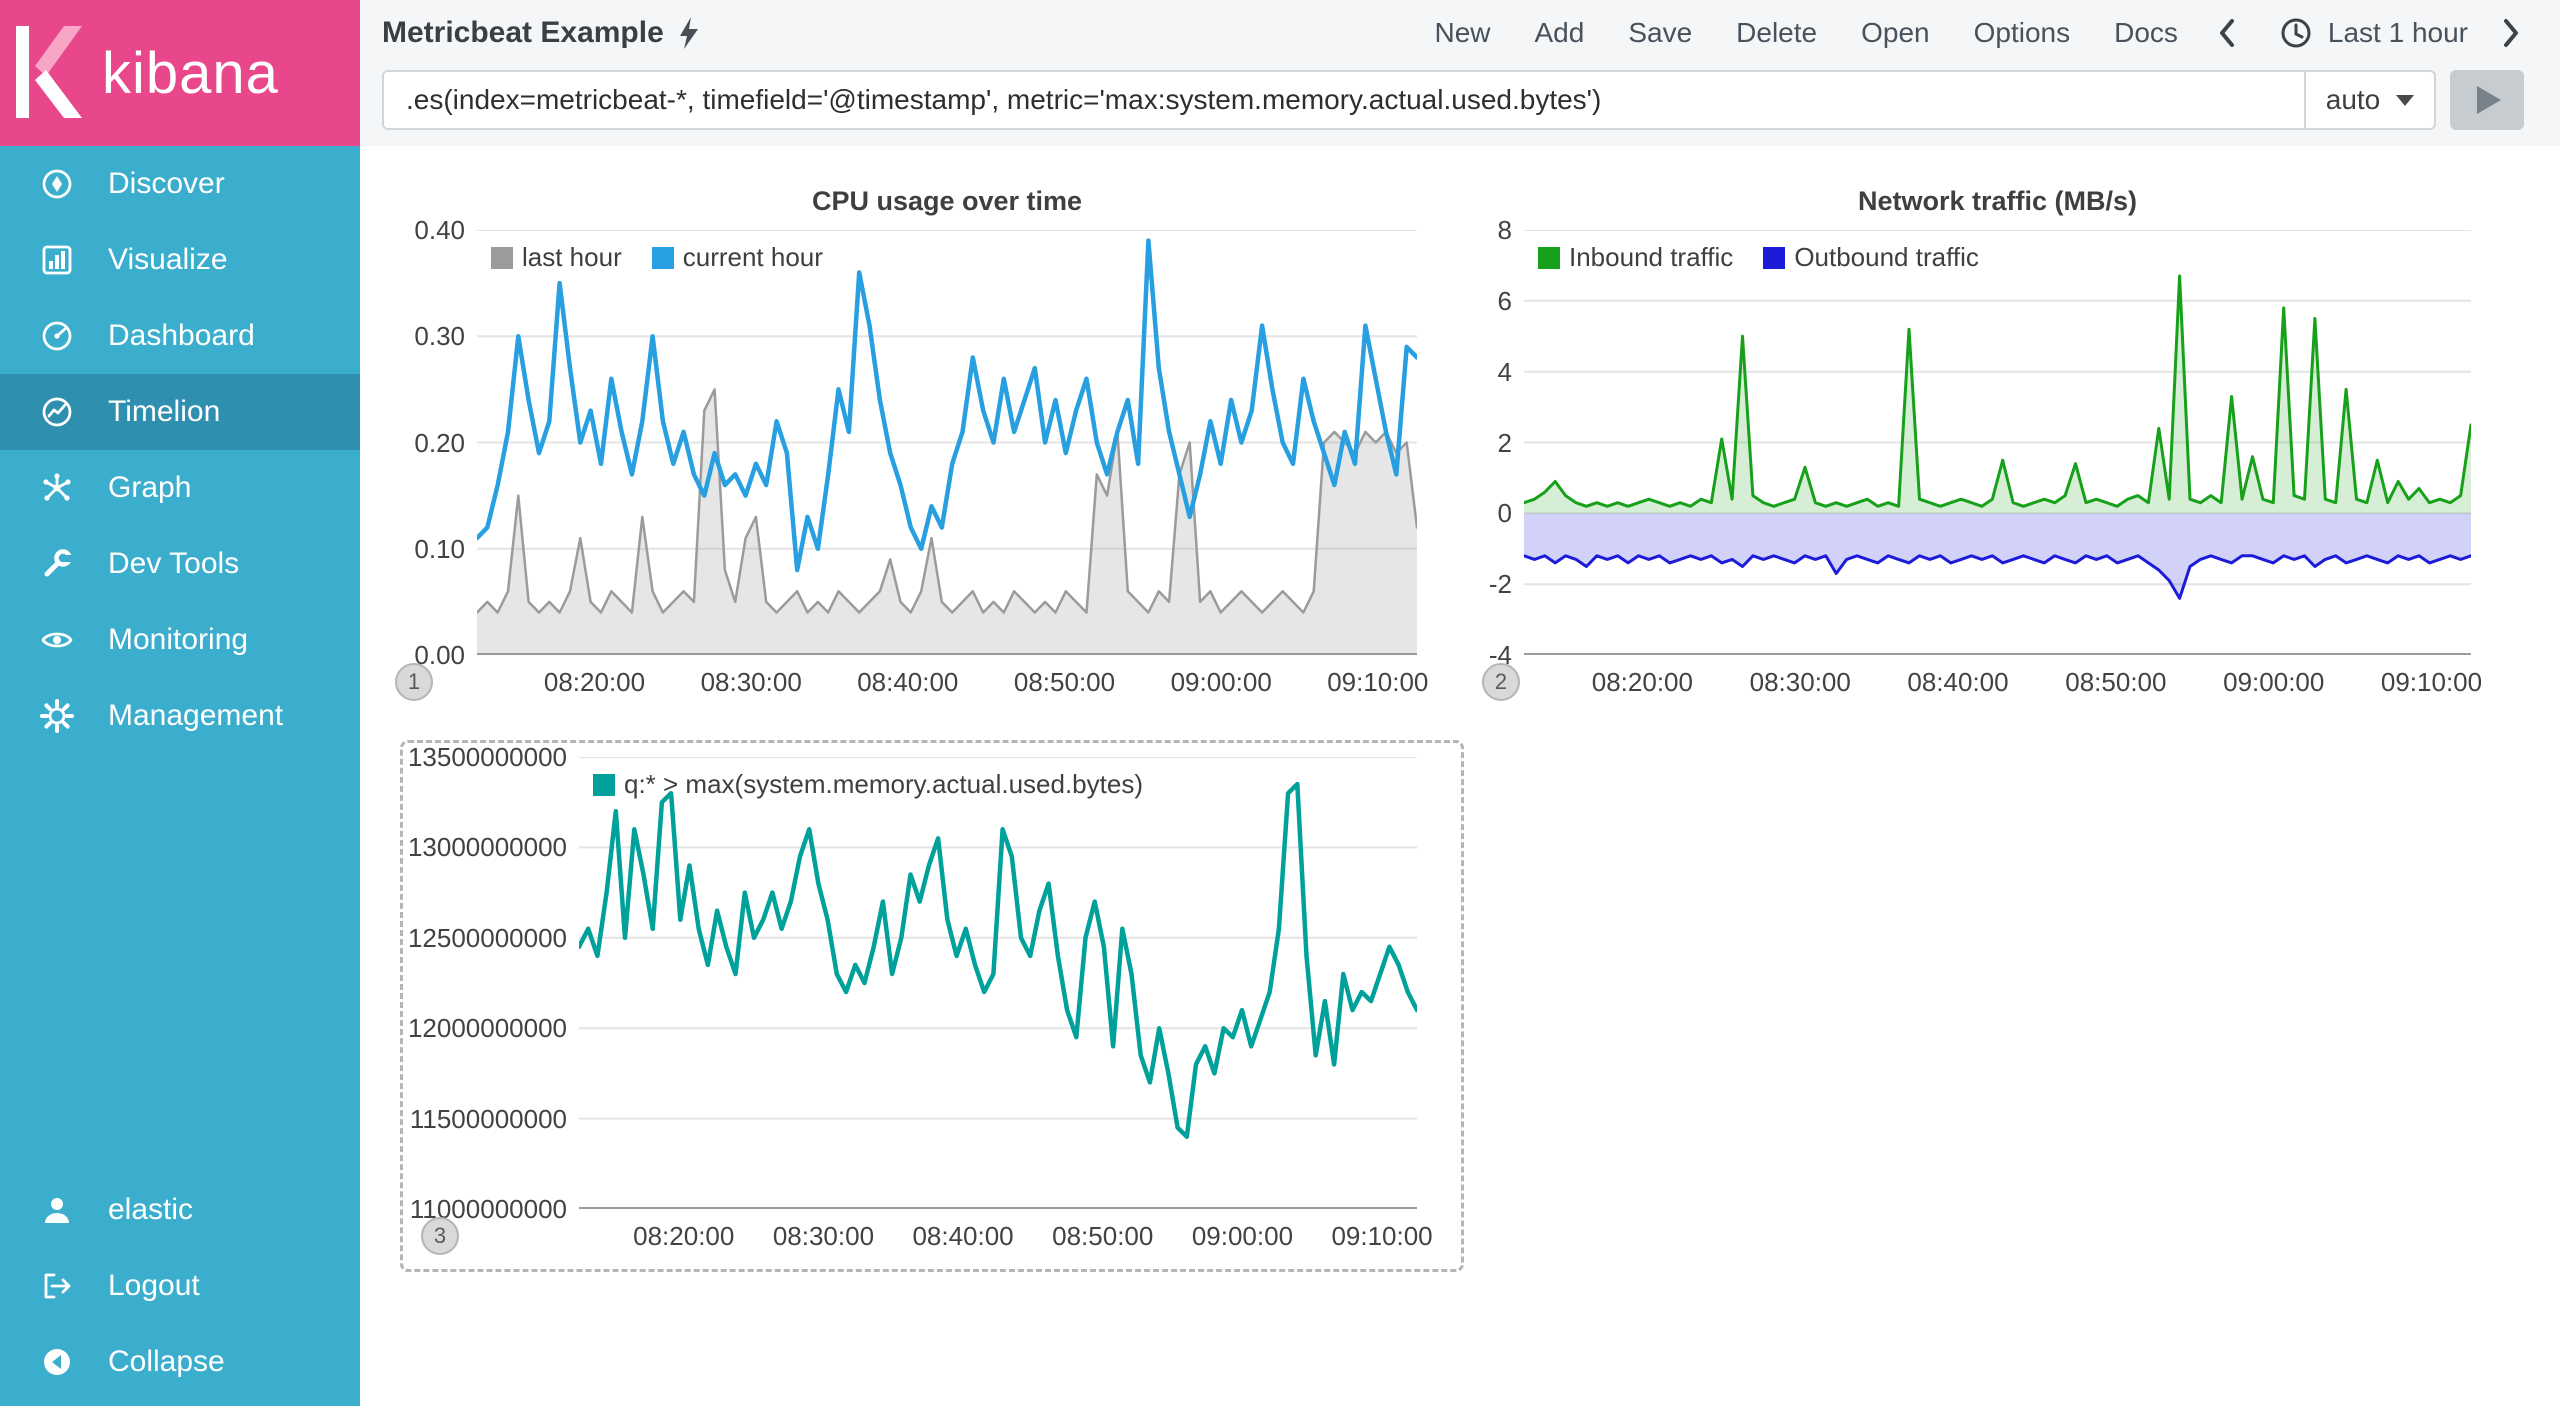 This screenshot has width=2560, height=1406. I want to click on legend-label: current hour, so click(752, 257).